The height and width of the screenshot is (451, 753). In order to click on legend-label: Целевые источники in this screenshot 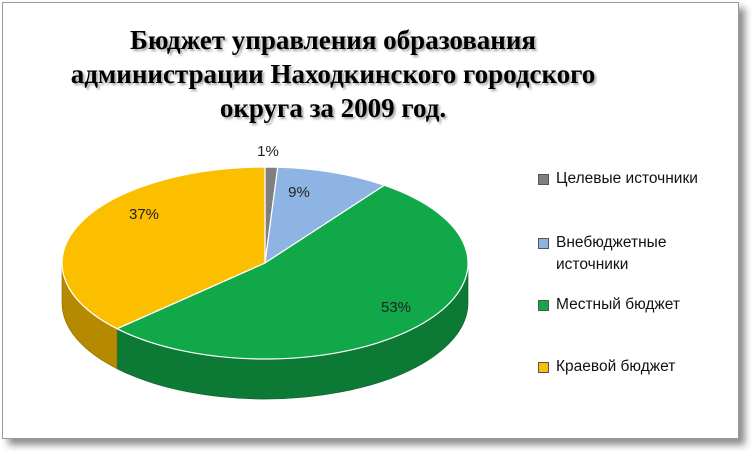, I will do `click(627, 178)`.